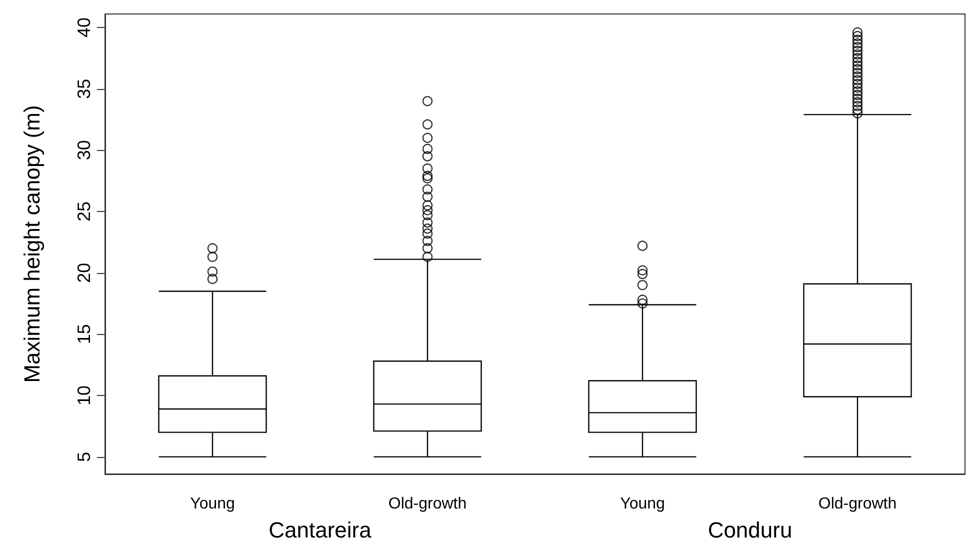 The width and height of the screenshot is (975, 554). Describe the element at coordinates (84, 334) in the screenshot. I see `y-tick-label: 15` at that location.